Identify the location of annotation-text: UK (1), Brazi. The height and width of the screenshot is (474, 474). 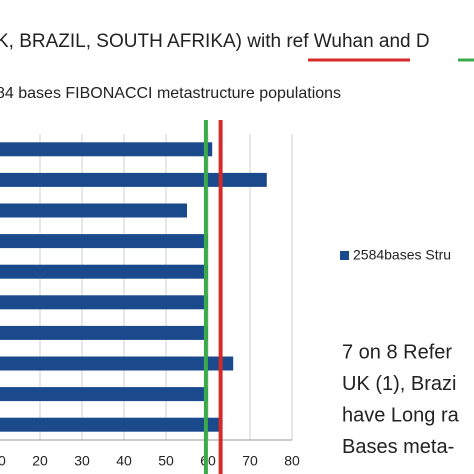
(399, 384).